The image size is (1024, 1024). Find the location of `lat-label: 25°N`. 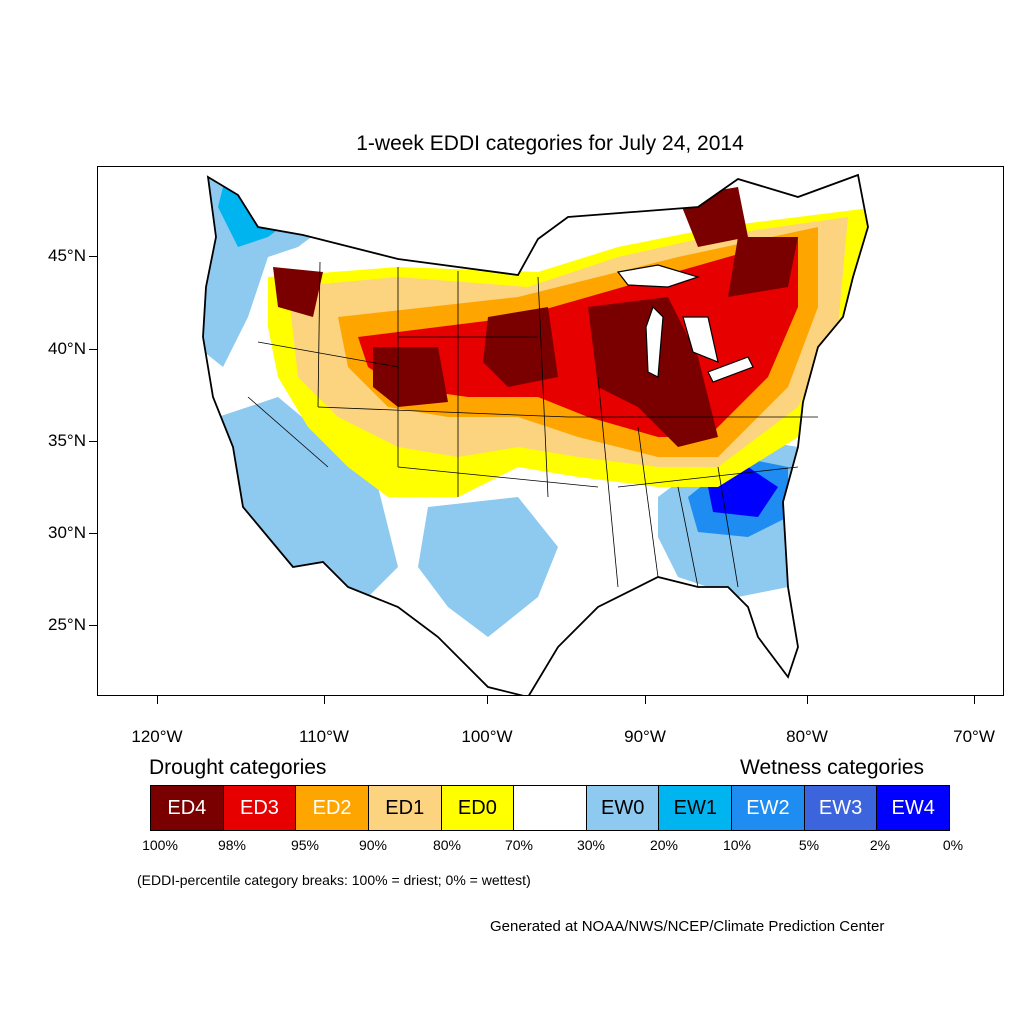

lat-label: 25°N is located at coordinates (67, 624).